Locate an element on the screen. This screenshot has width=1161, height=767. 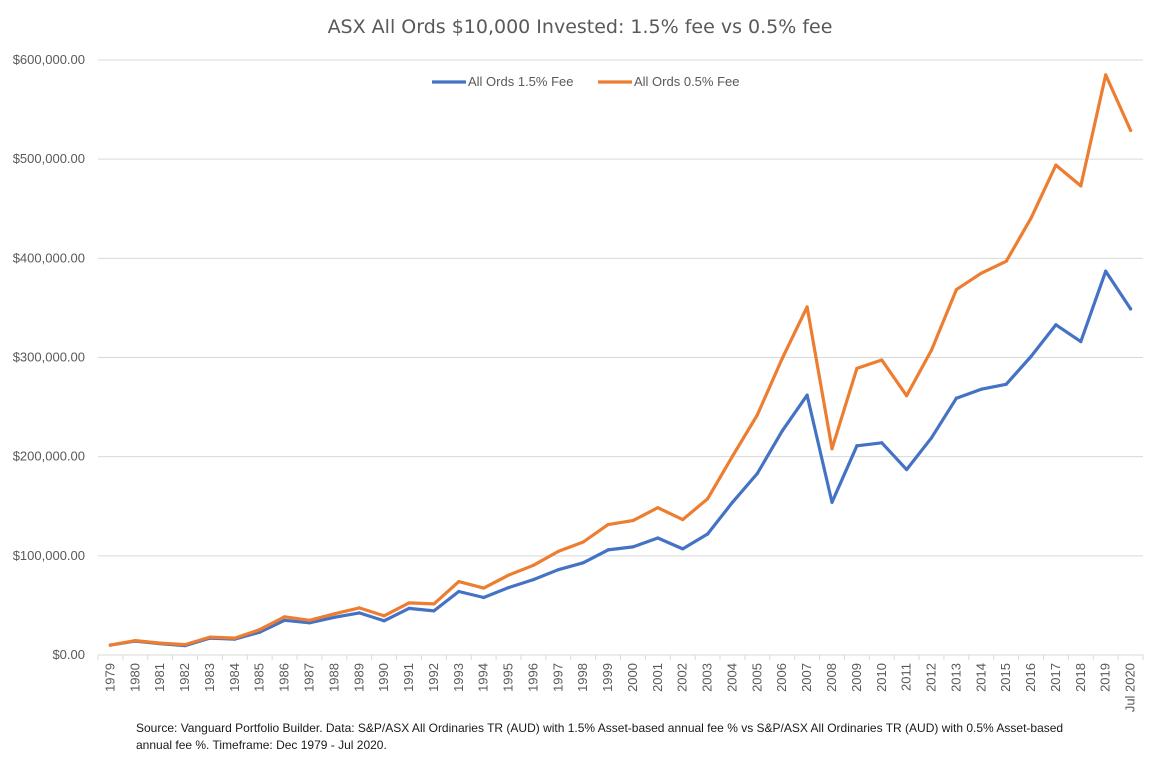
x-tick-label: 2019 is located at coordinates (1105, 677).